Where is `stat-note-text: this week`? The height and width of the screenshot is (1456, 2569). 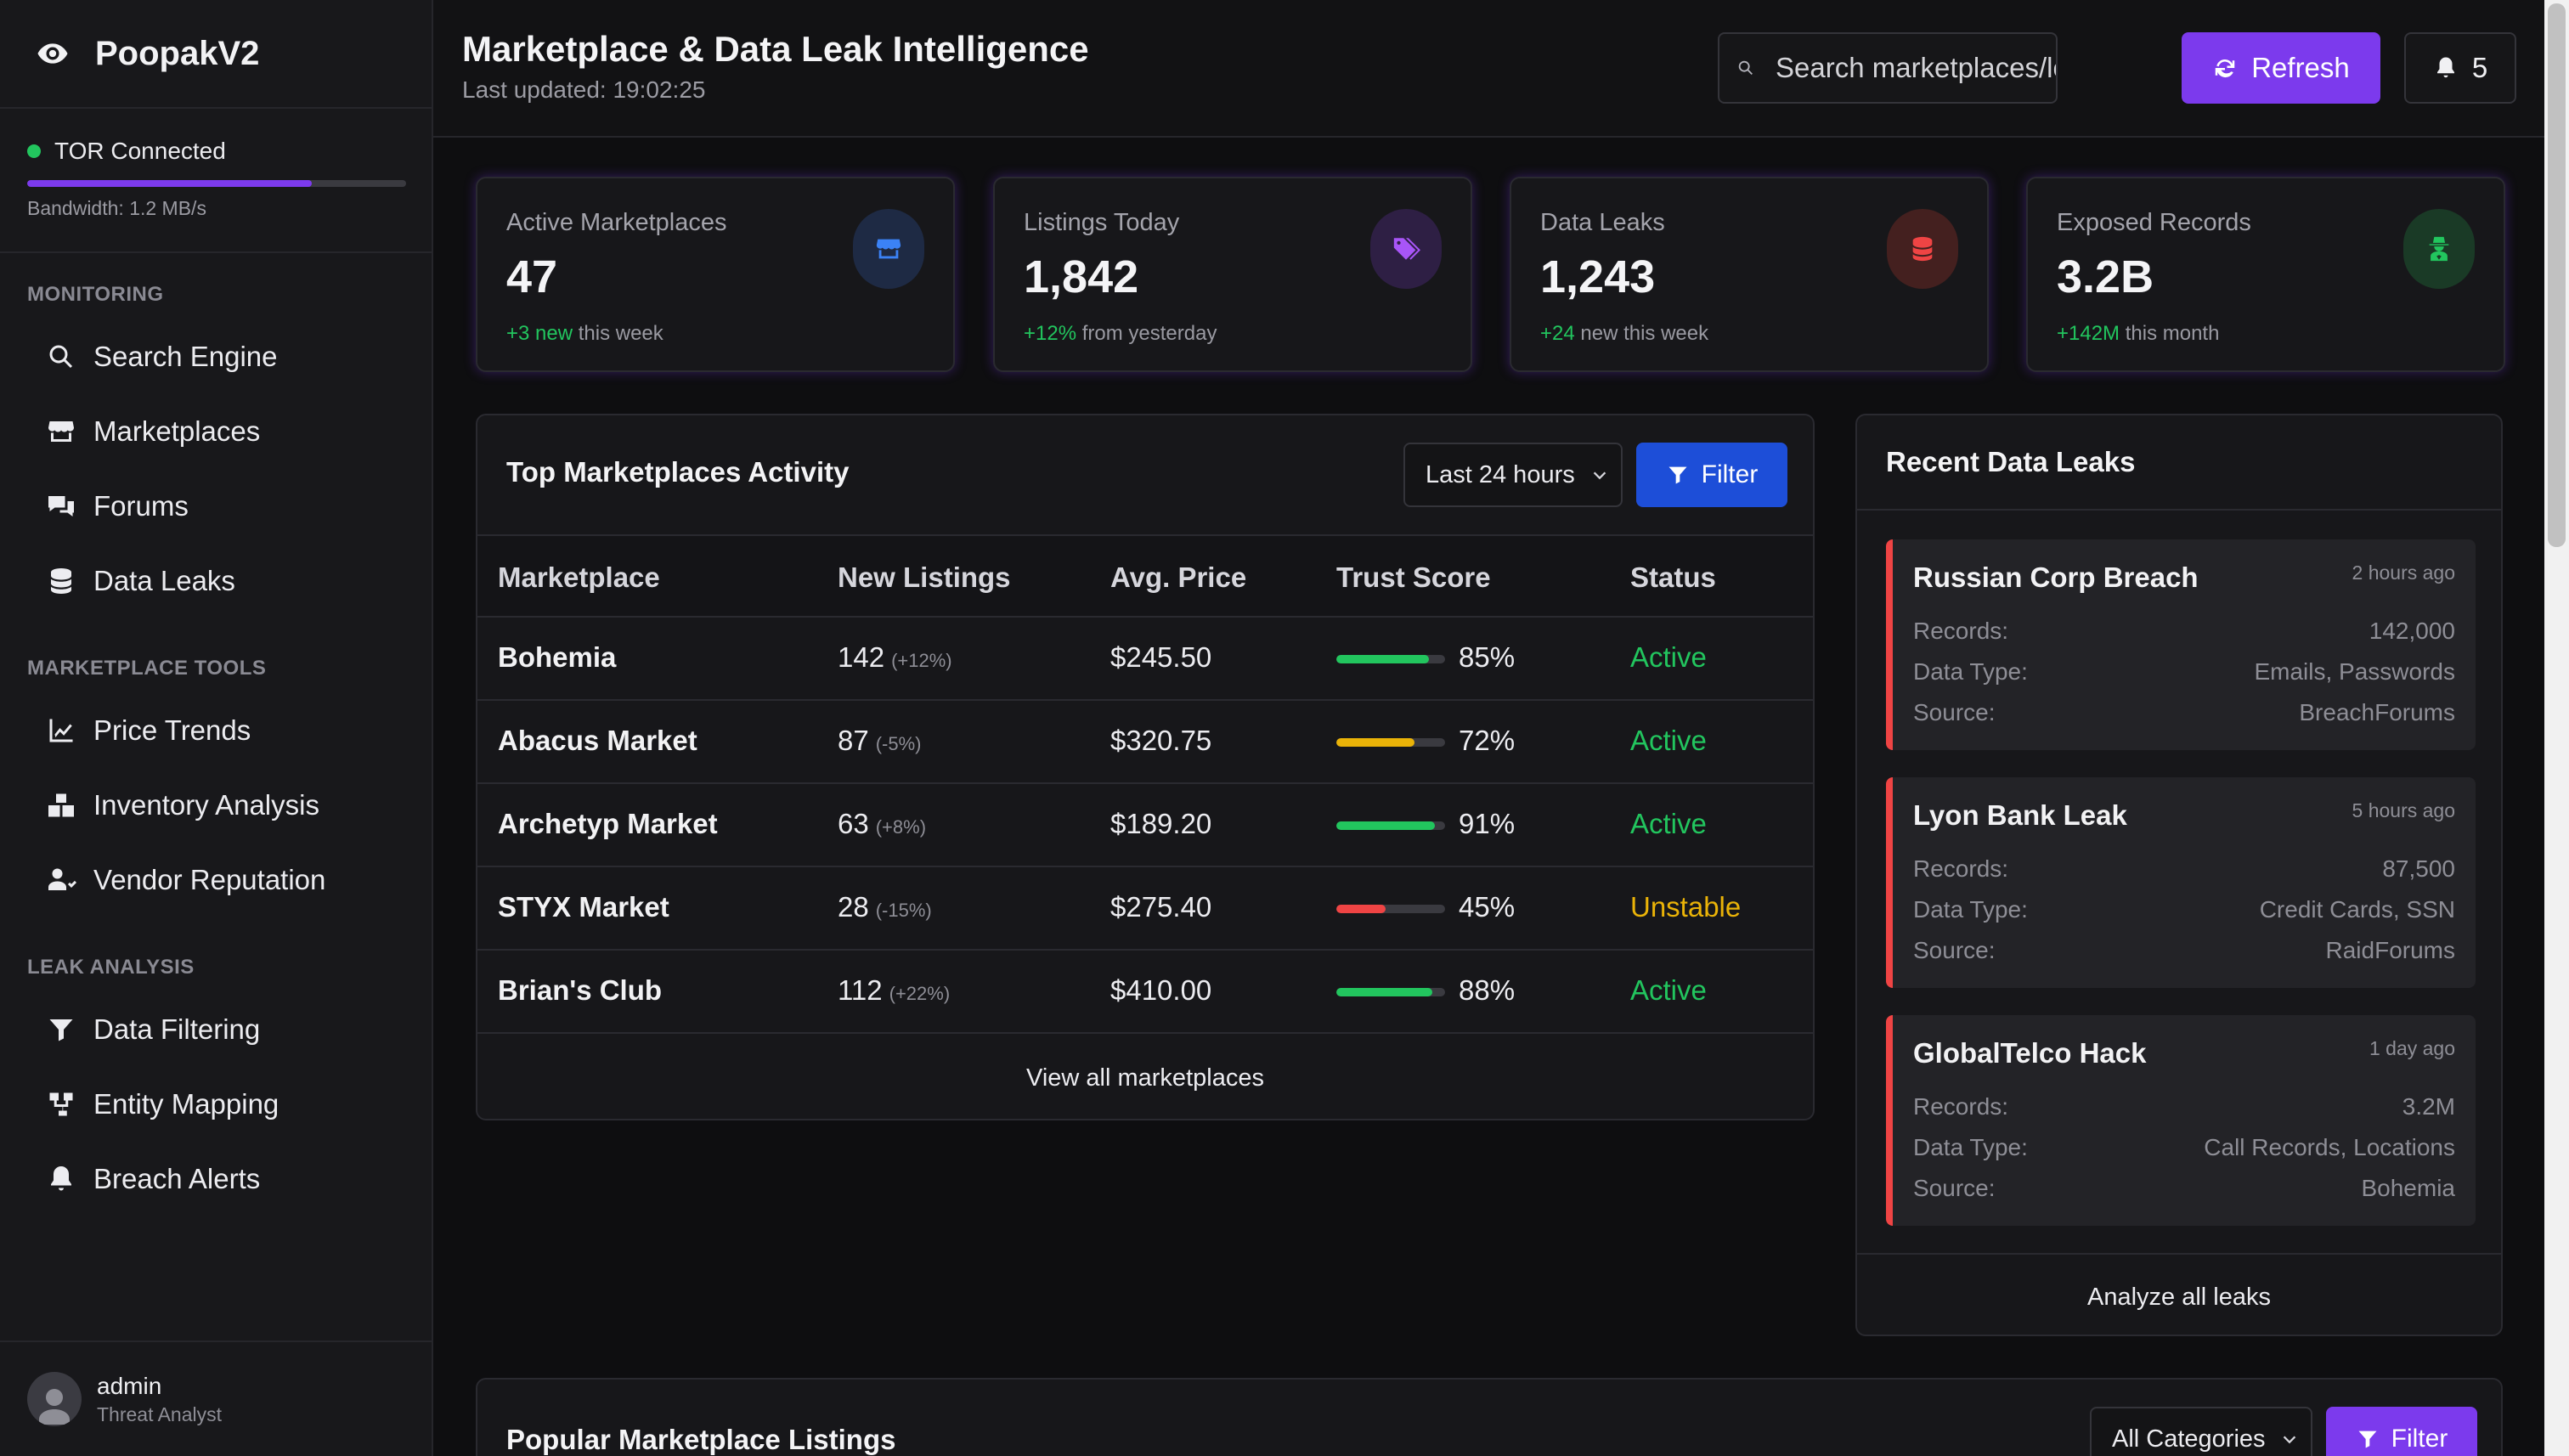
stat-note-text: this week is located at coordinates (618, 334).